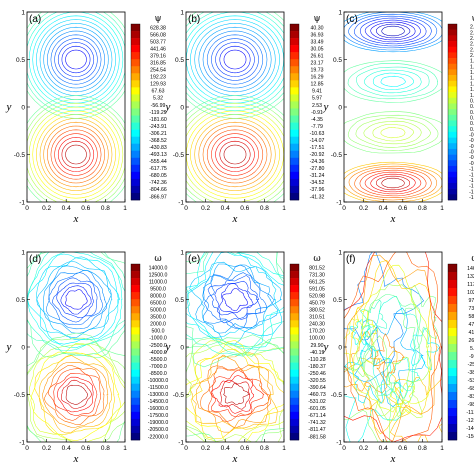 The width and height of the screenshot is (474, 474). Describe the element at coordinates (317, 42) in the screenshot. I see `colorbar-tick-label: 33.49` at that location.